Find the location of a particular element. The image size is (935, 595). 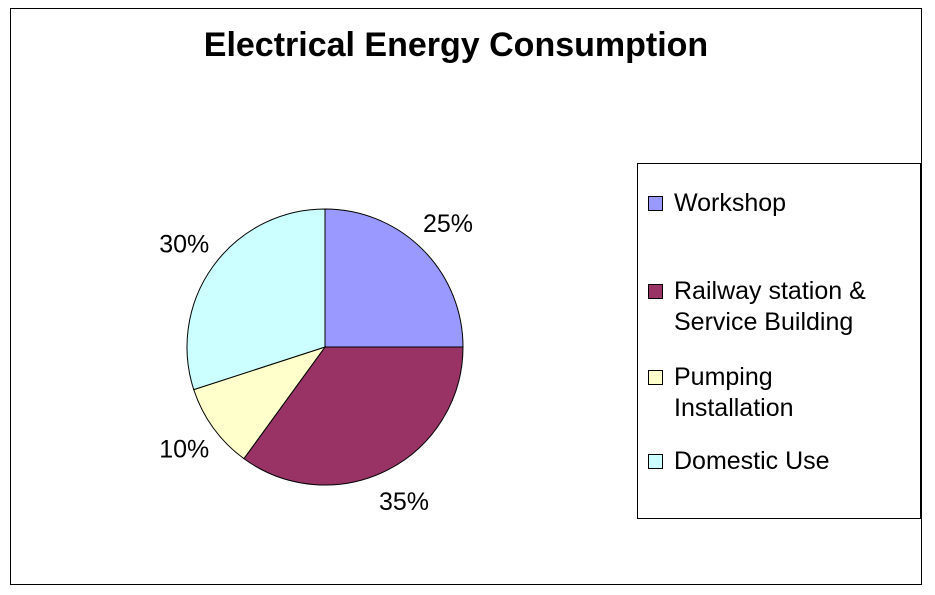

pie-slice-domestic-use is located at coordinates (256, 299).